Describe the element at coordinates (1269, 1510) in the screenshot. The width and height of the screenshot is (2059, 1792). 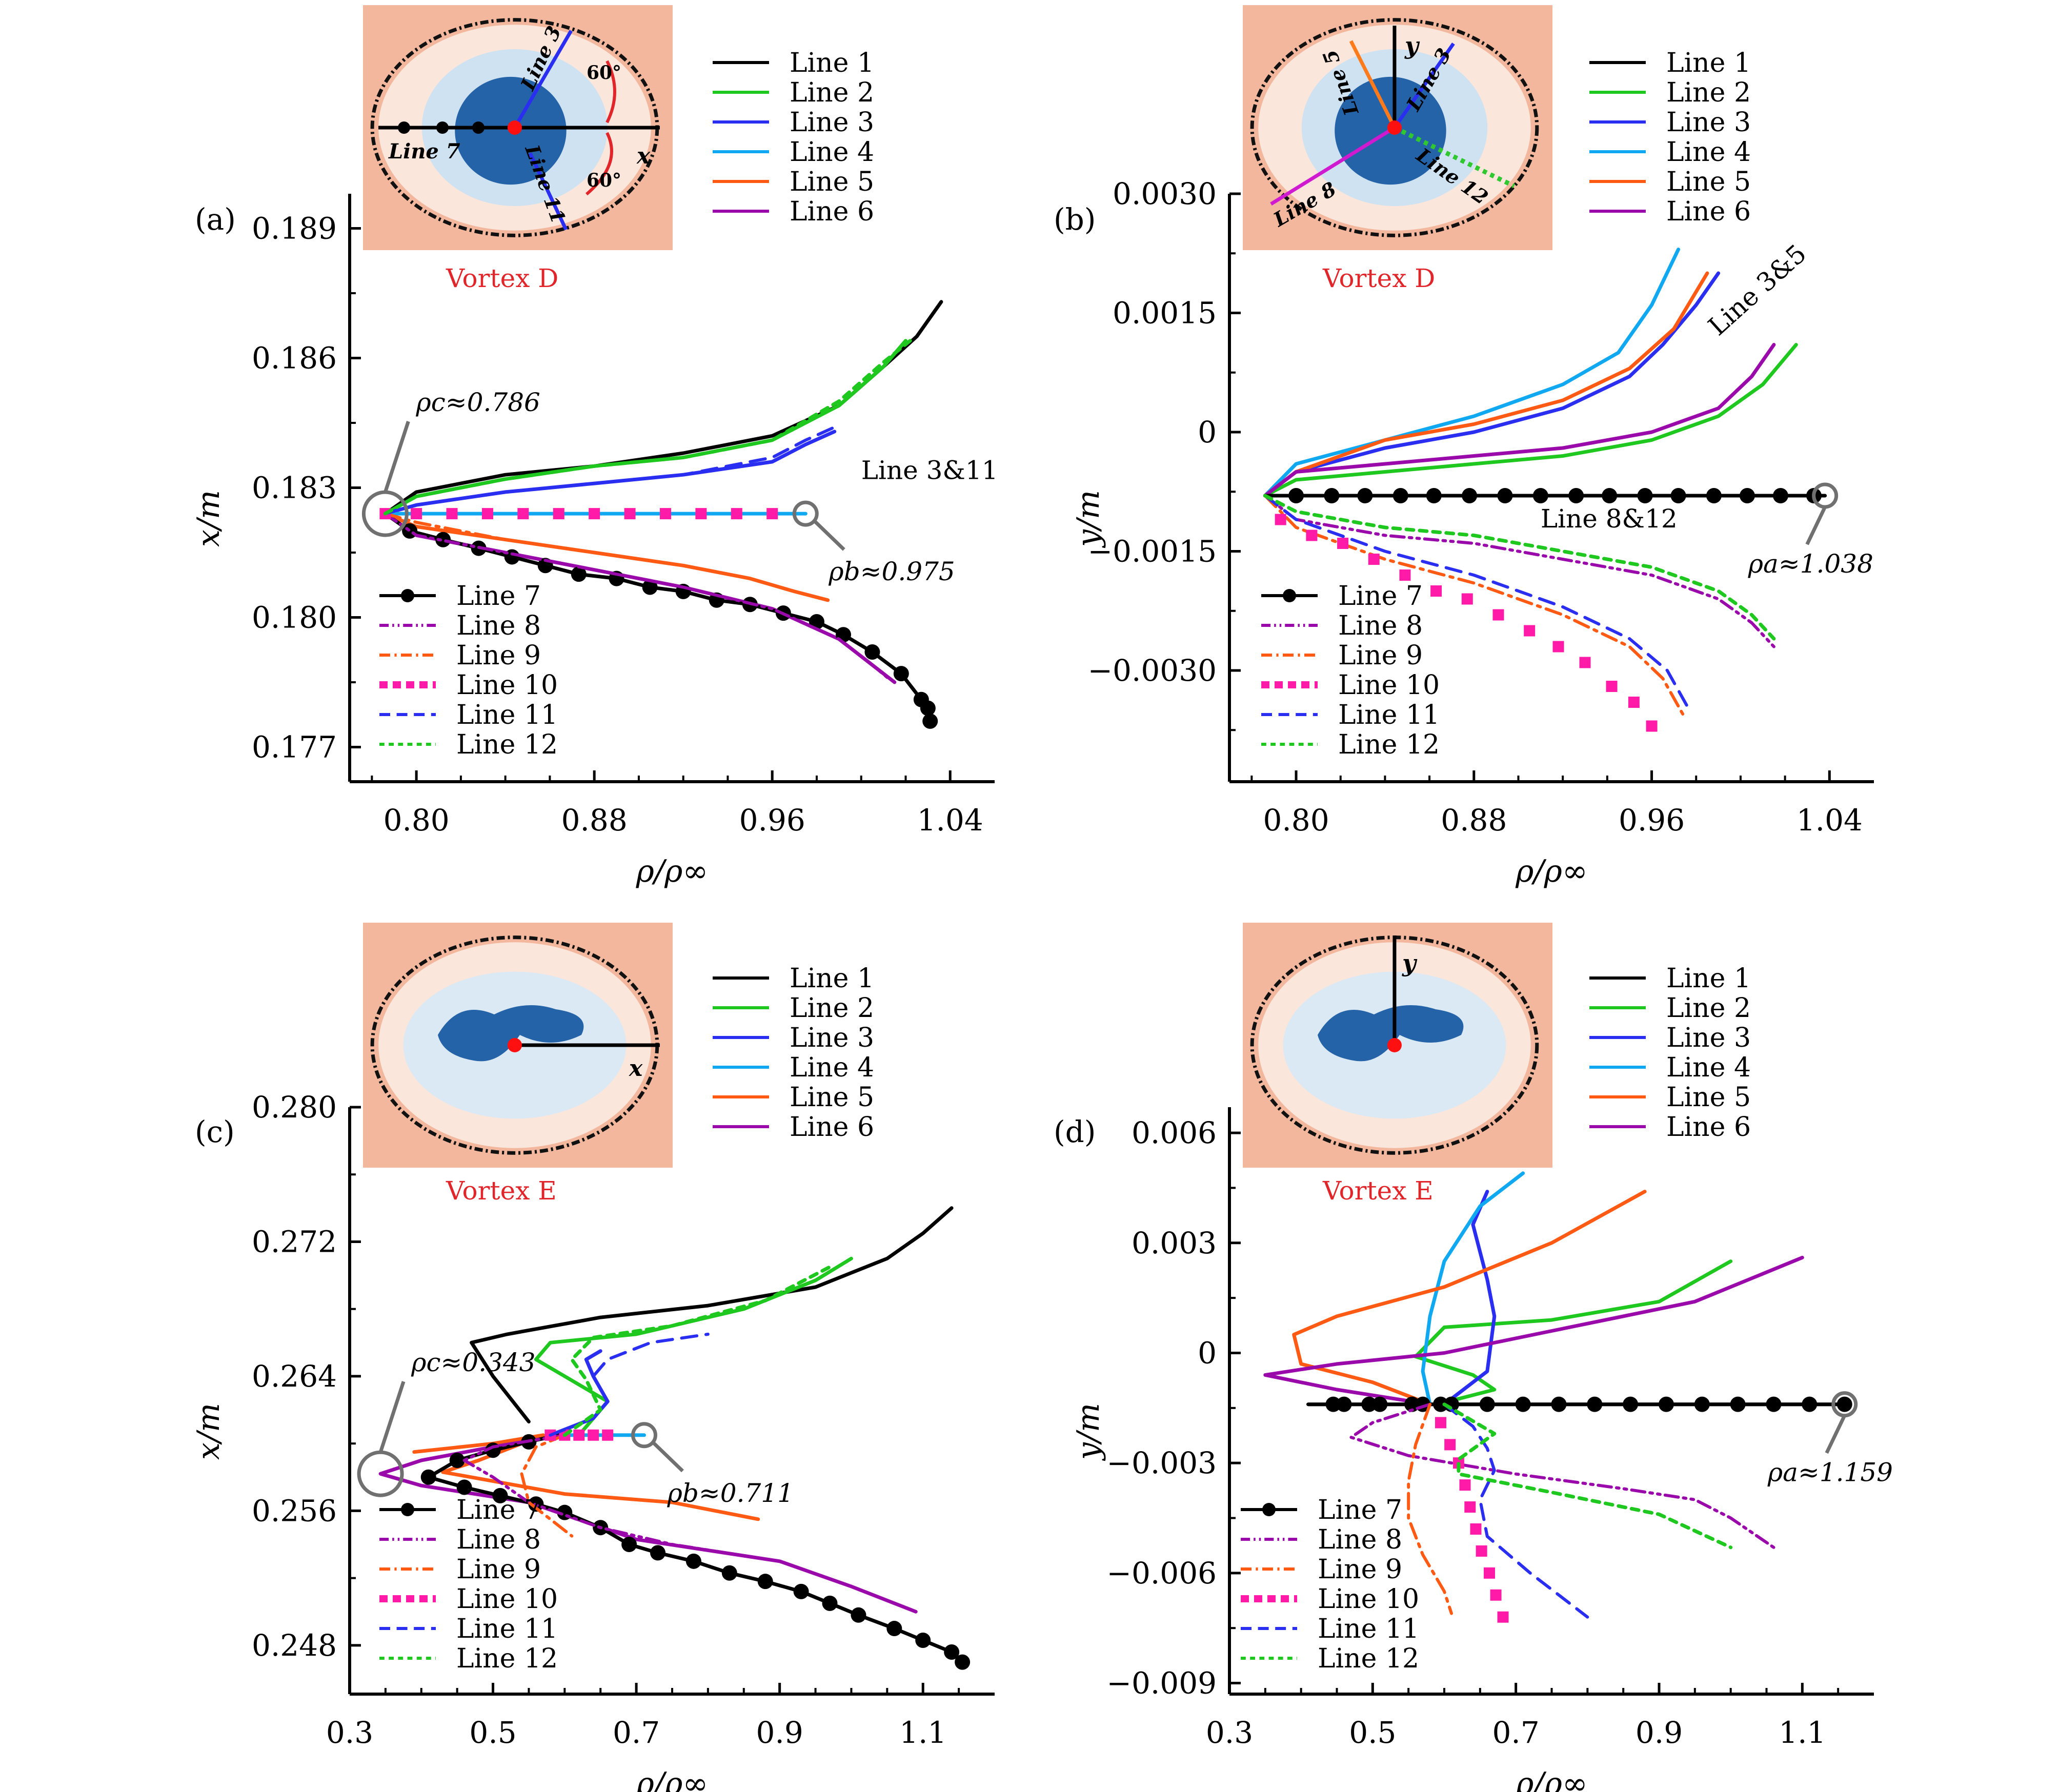
I see `legend-marker` at that location.